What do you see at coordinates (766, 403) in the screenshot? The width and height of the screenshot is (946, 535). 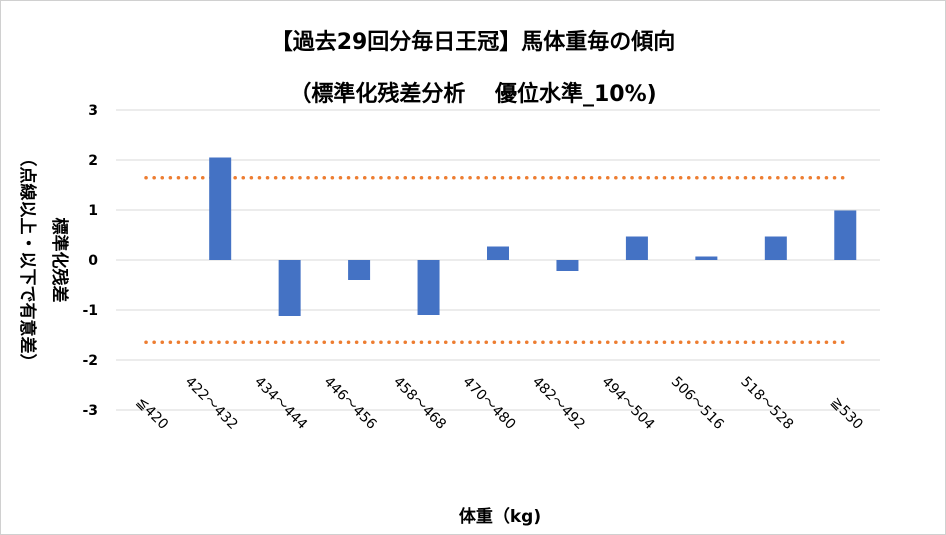 I see `x-tick-label: 518～528` at bounding box center [766, 403].